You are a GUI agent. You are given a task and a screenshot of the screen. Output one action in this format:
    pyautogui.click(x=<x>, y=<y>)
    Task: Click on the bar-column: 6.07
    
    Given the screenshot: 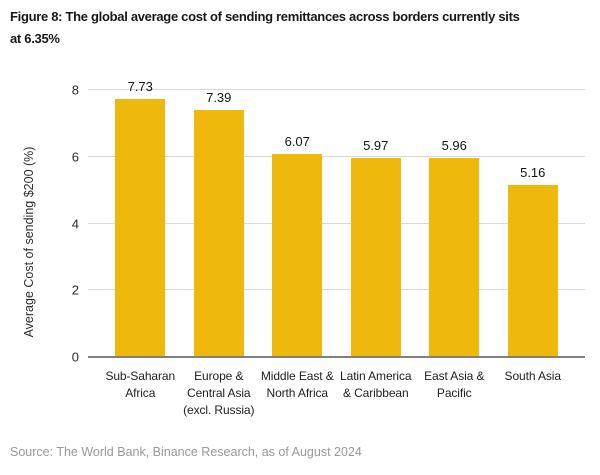 What is the action you would take?
    pyautogui.click(x=297, y=223)
    